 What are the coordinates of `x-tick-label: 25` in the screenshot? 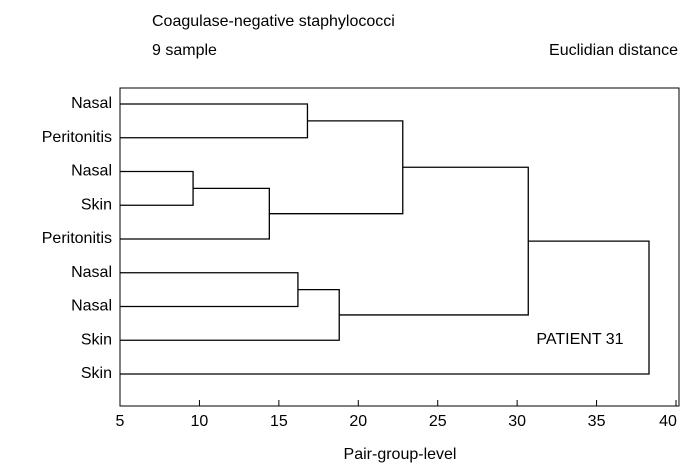 It's located at (438, 421).